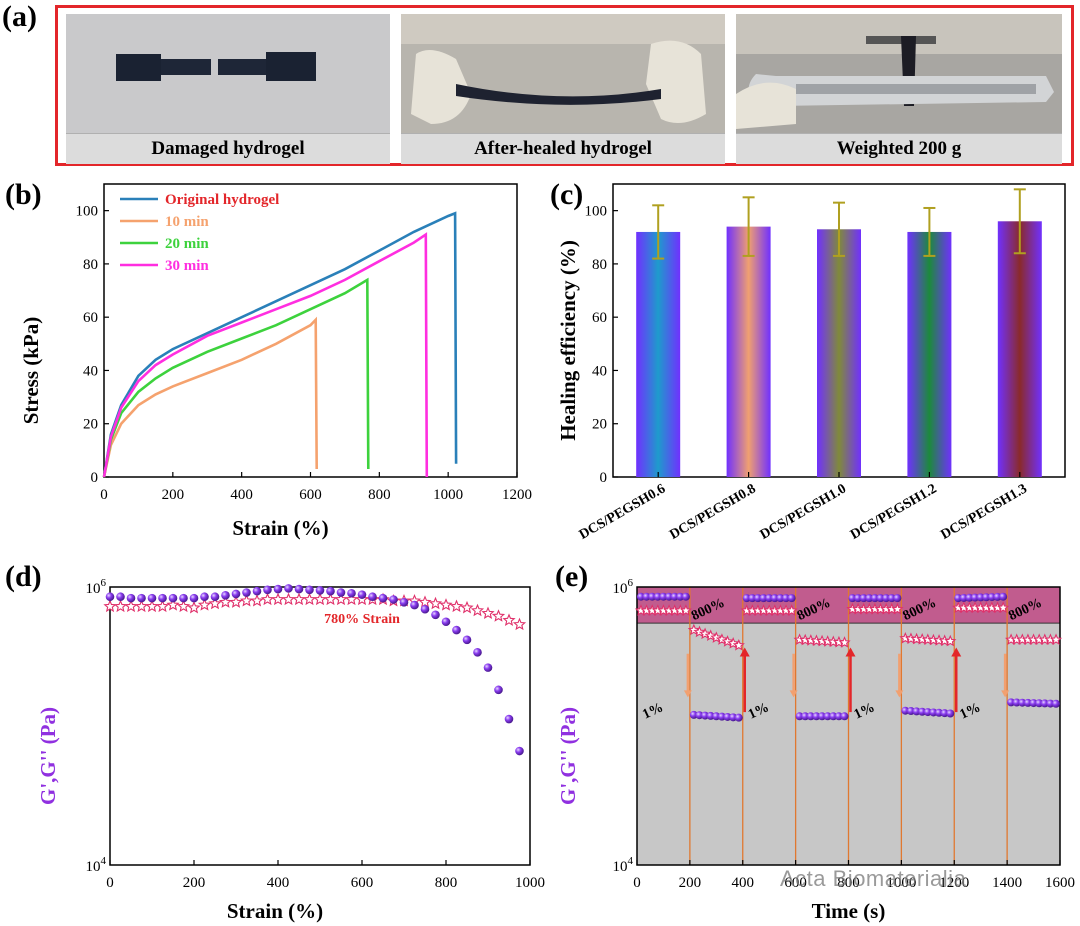 The image size is (1080, 926). I want to click on chart-b-legend-label: 20 min, so click(187, 244).